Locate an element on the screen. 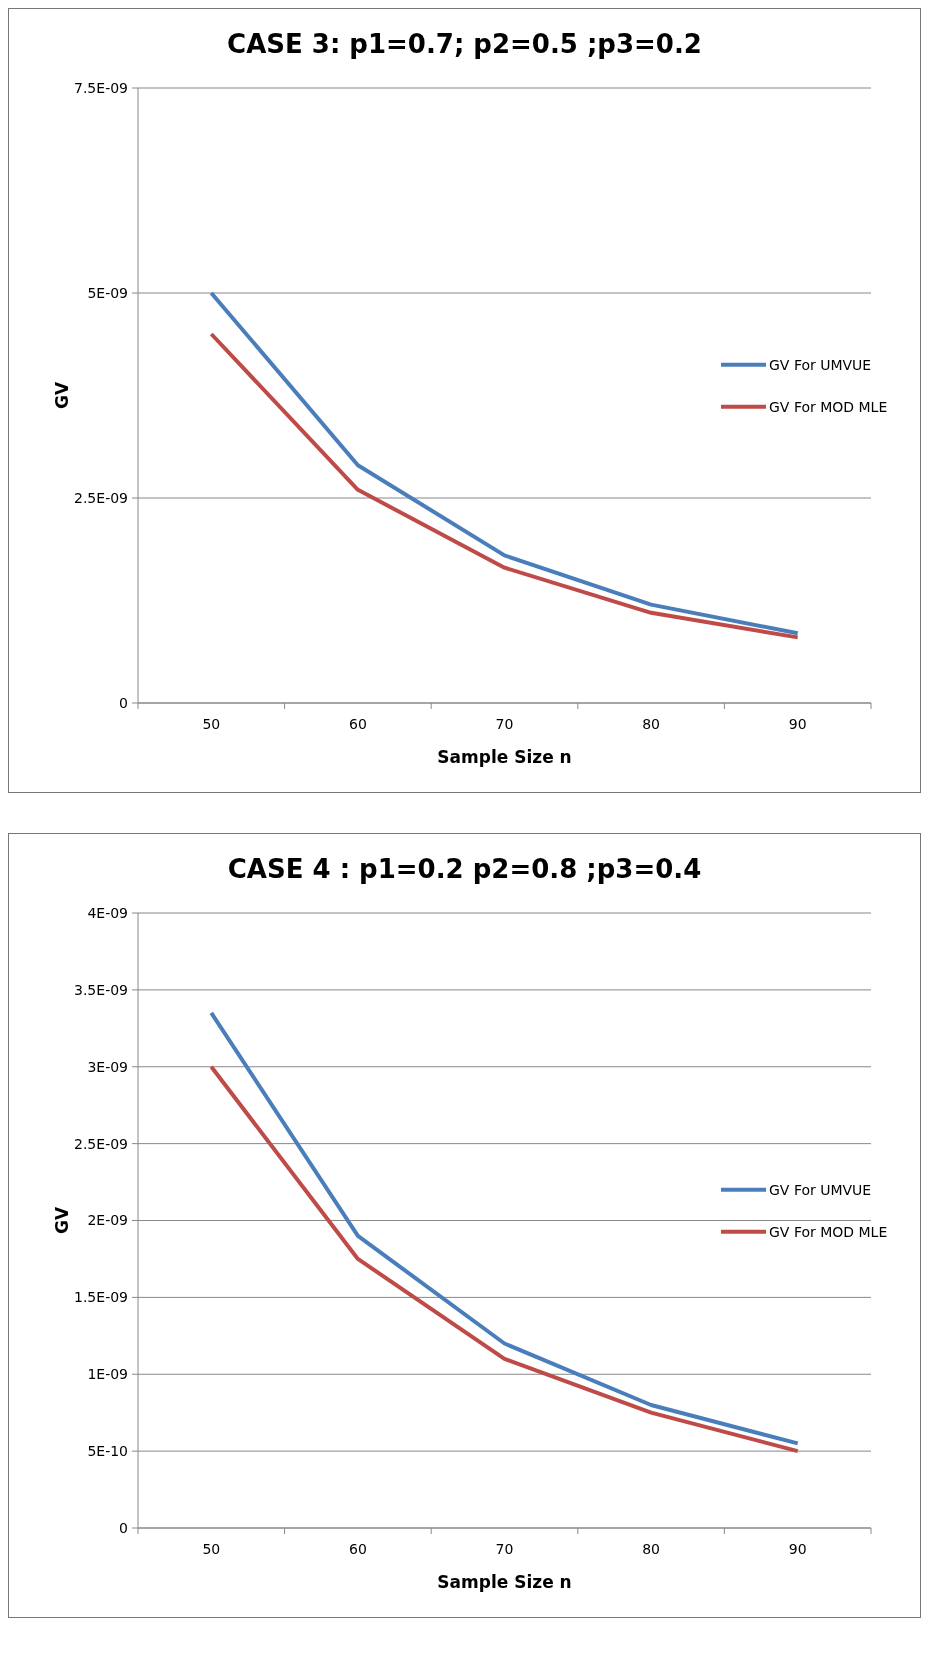 This screenshot has width=929, height=1655. y-tick-label: 3.5E-09 is located at coordinates (101, 989).